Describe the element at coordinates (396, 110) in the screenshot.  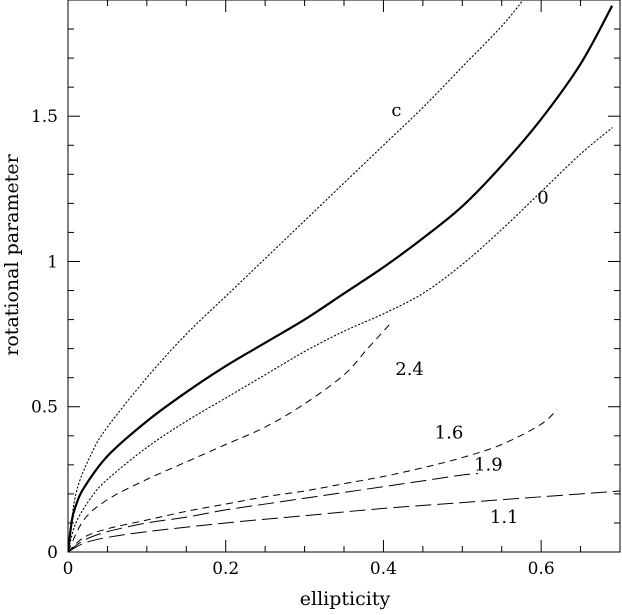
I see `series-label: c` at that location.